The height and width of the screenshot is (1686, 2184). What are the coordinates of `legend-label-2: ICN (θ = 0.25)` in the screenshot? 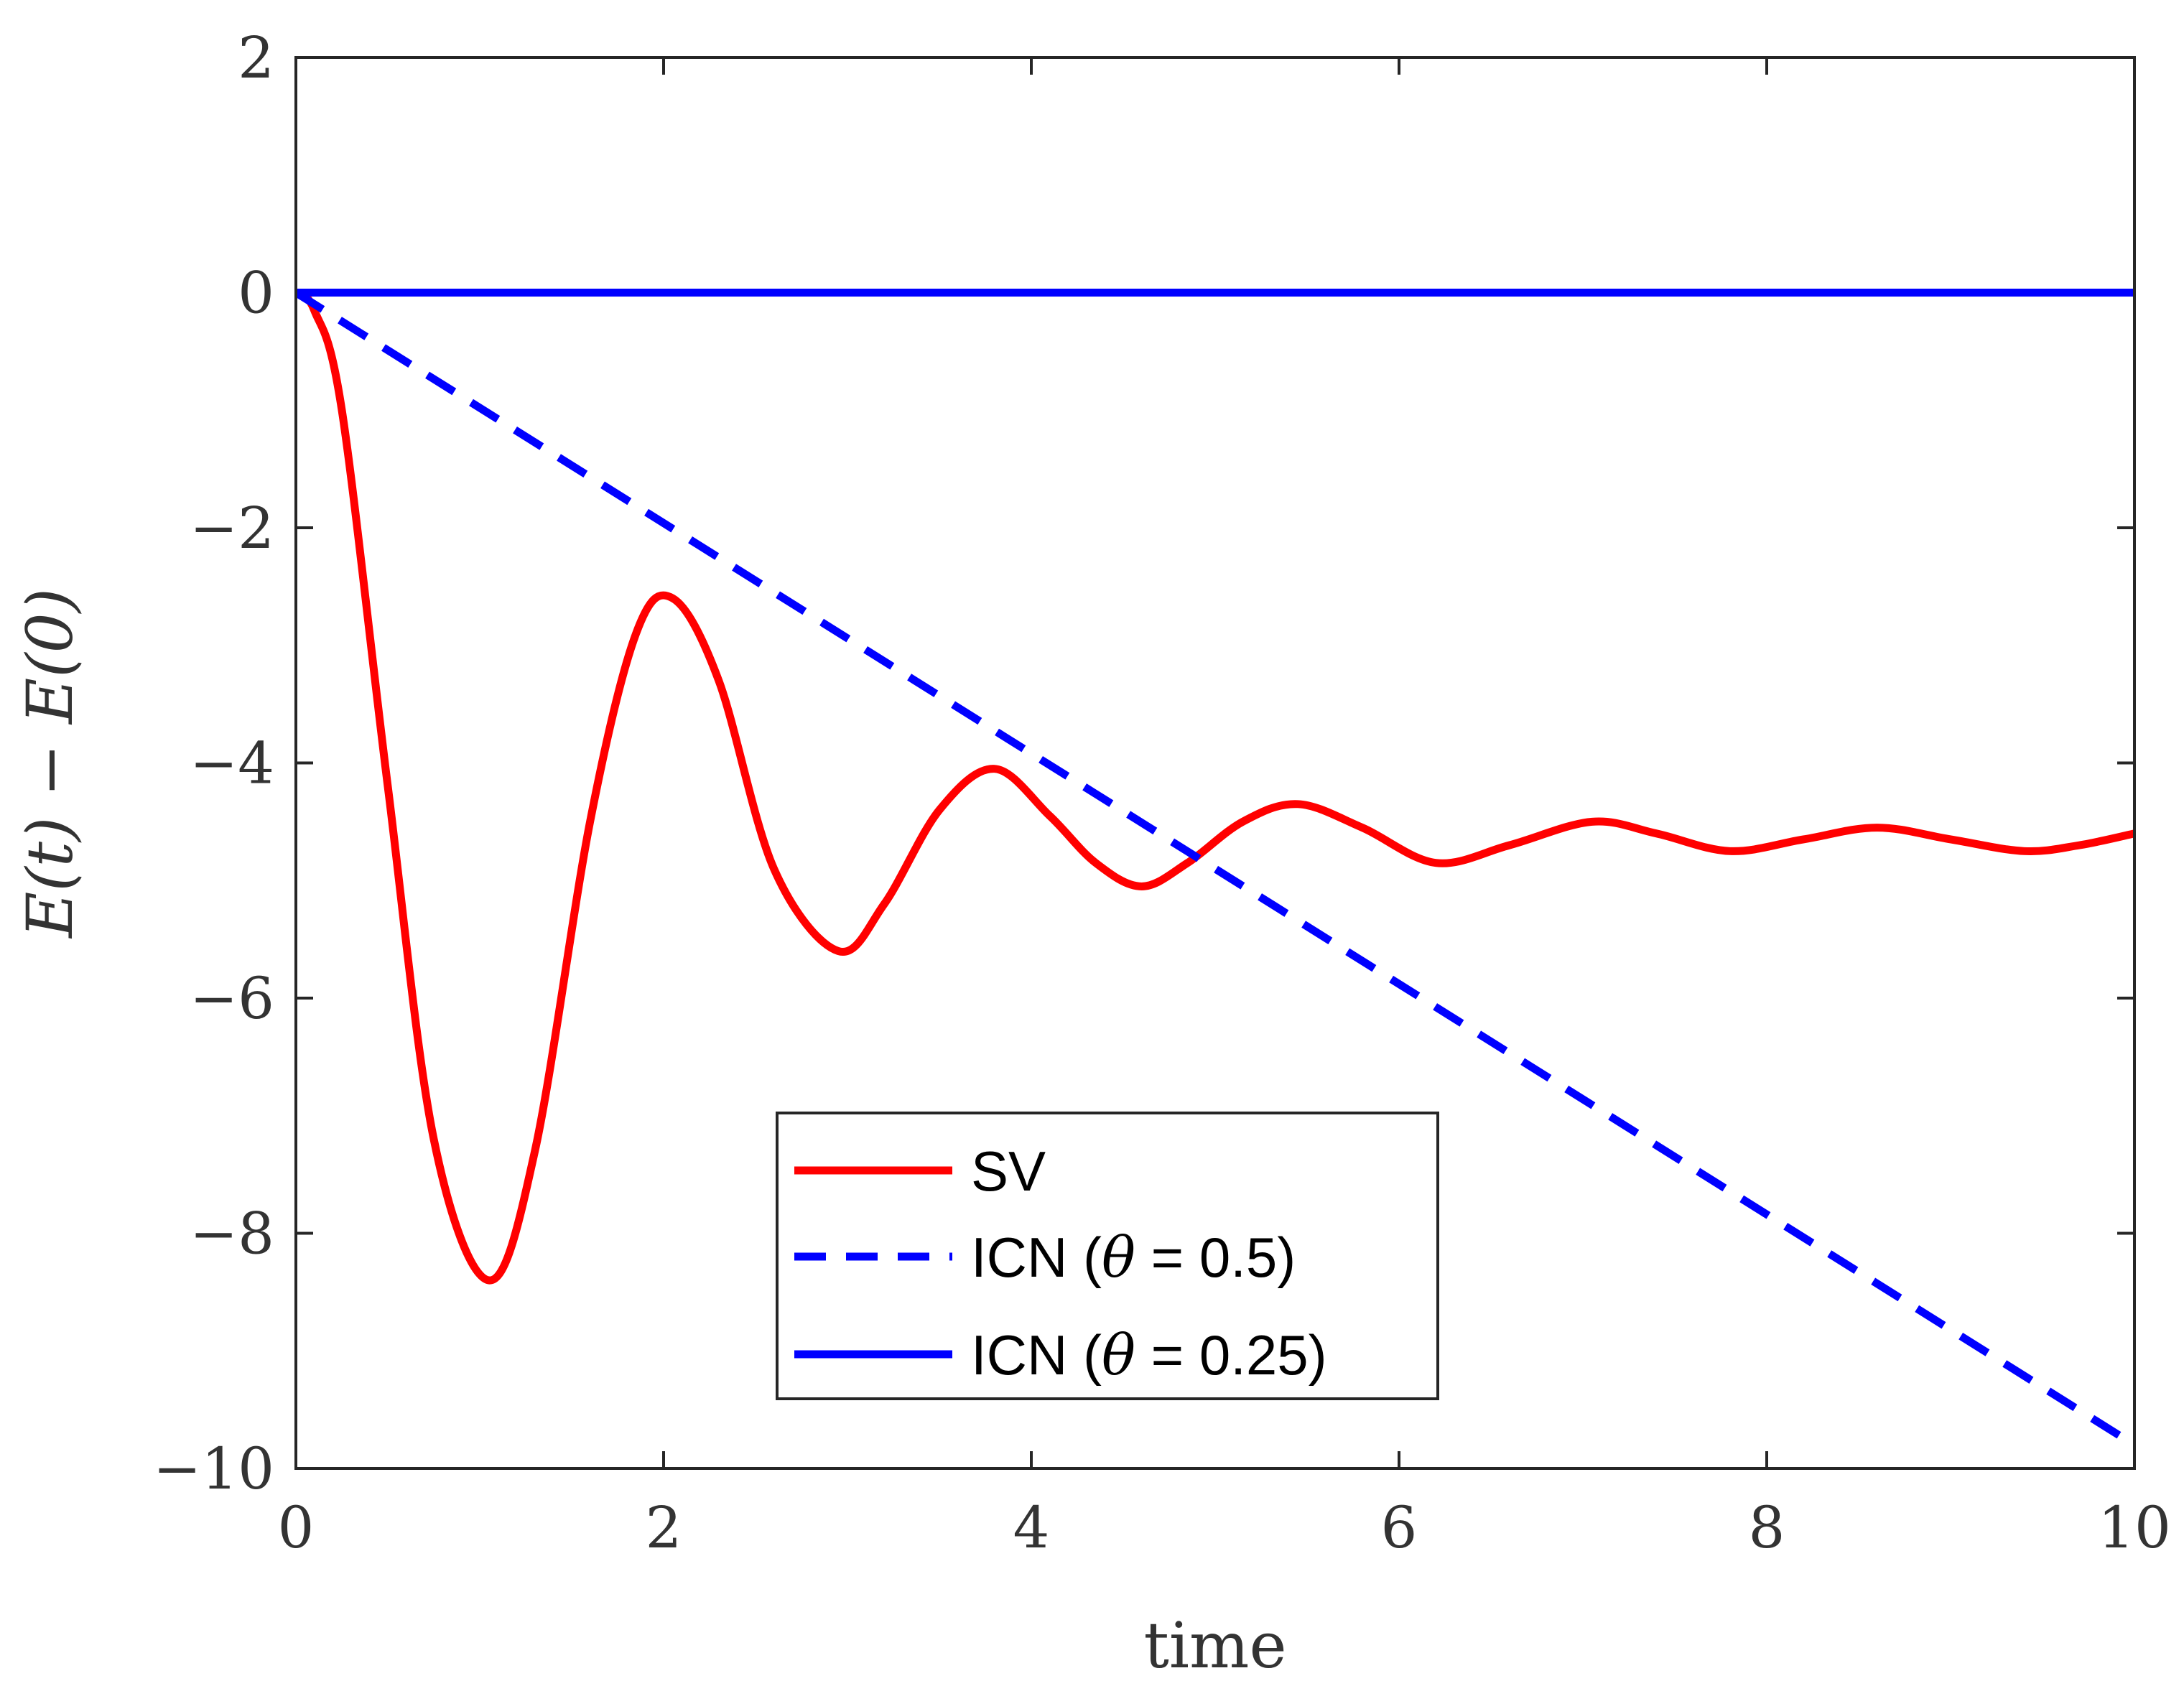 It's located at (1149, 1355).